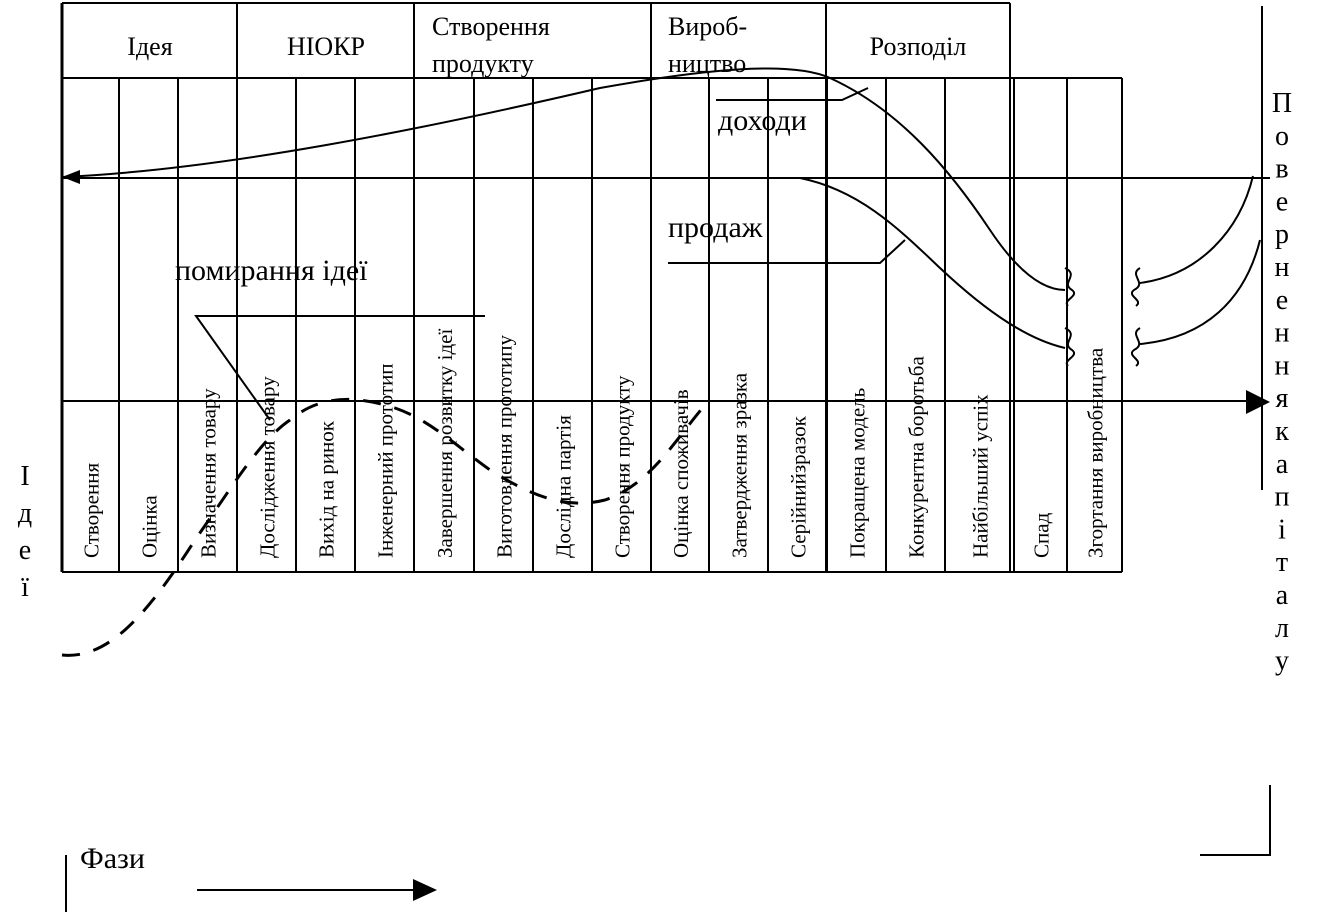  Describe the element at coordinates (858, 473) in the screenshot. I see `stage-label-14: Покращена модель` at that location.